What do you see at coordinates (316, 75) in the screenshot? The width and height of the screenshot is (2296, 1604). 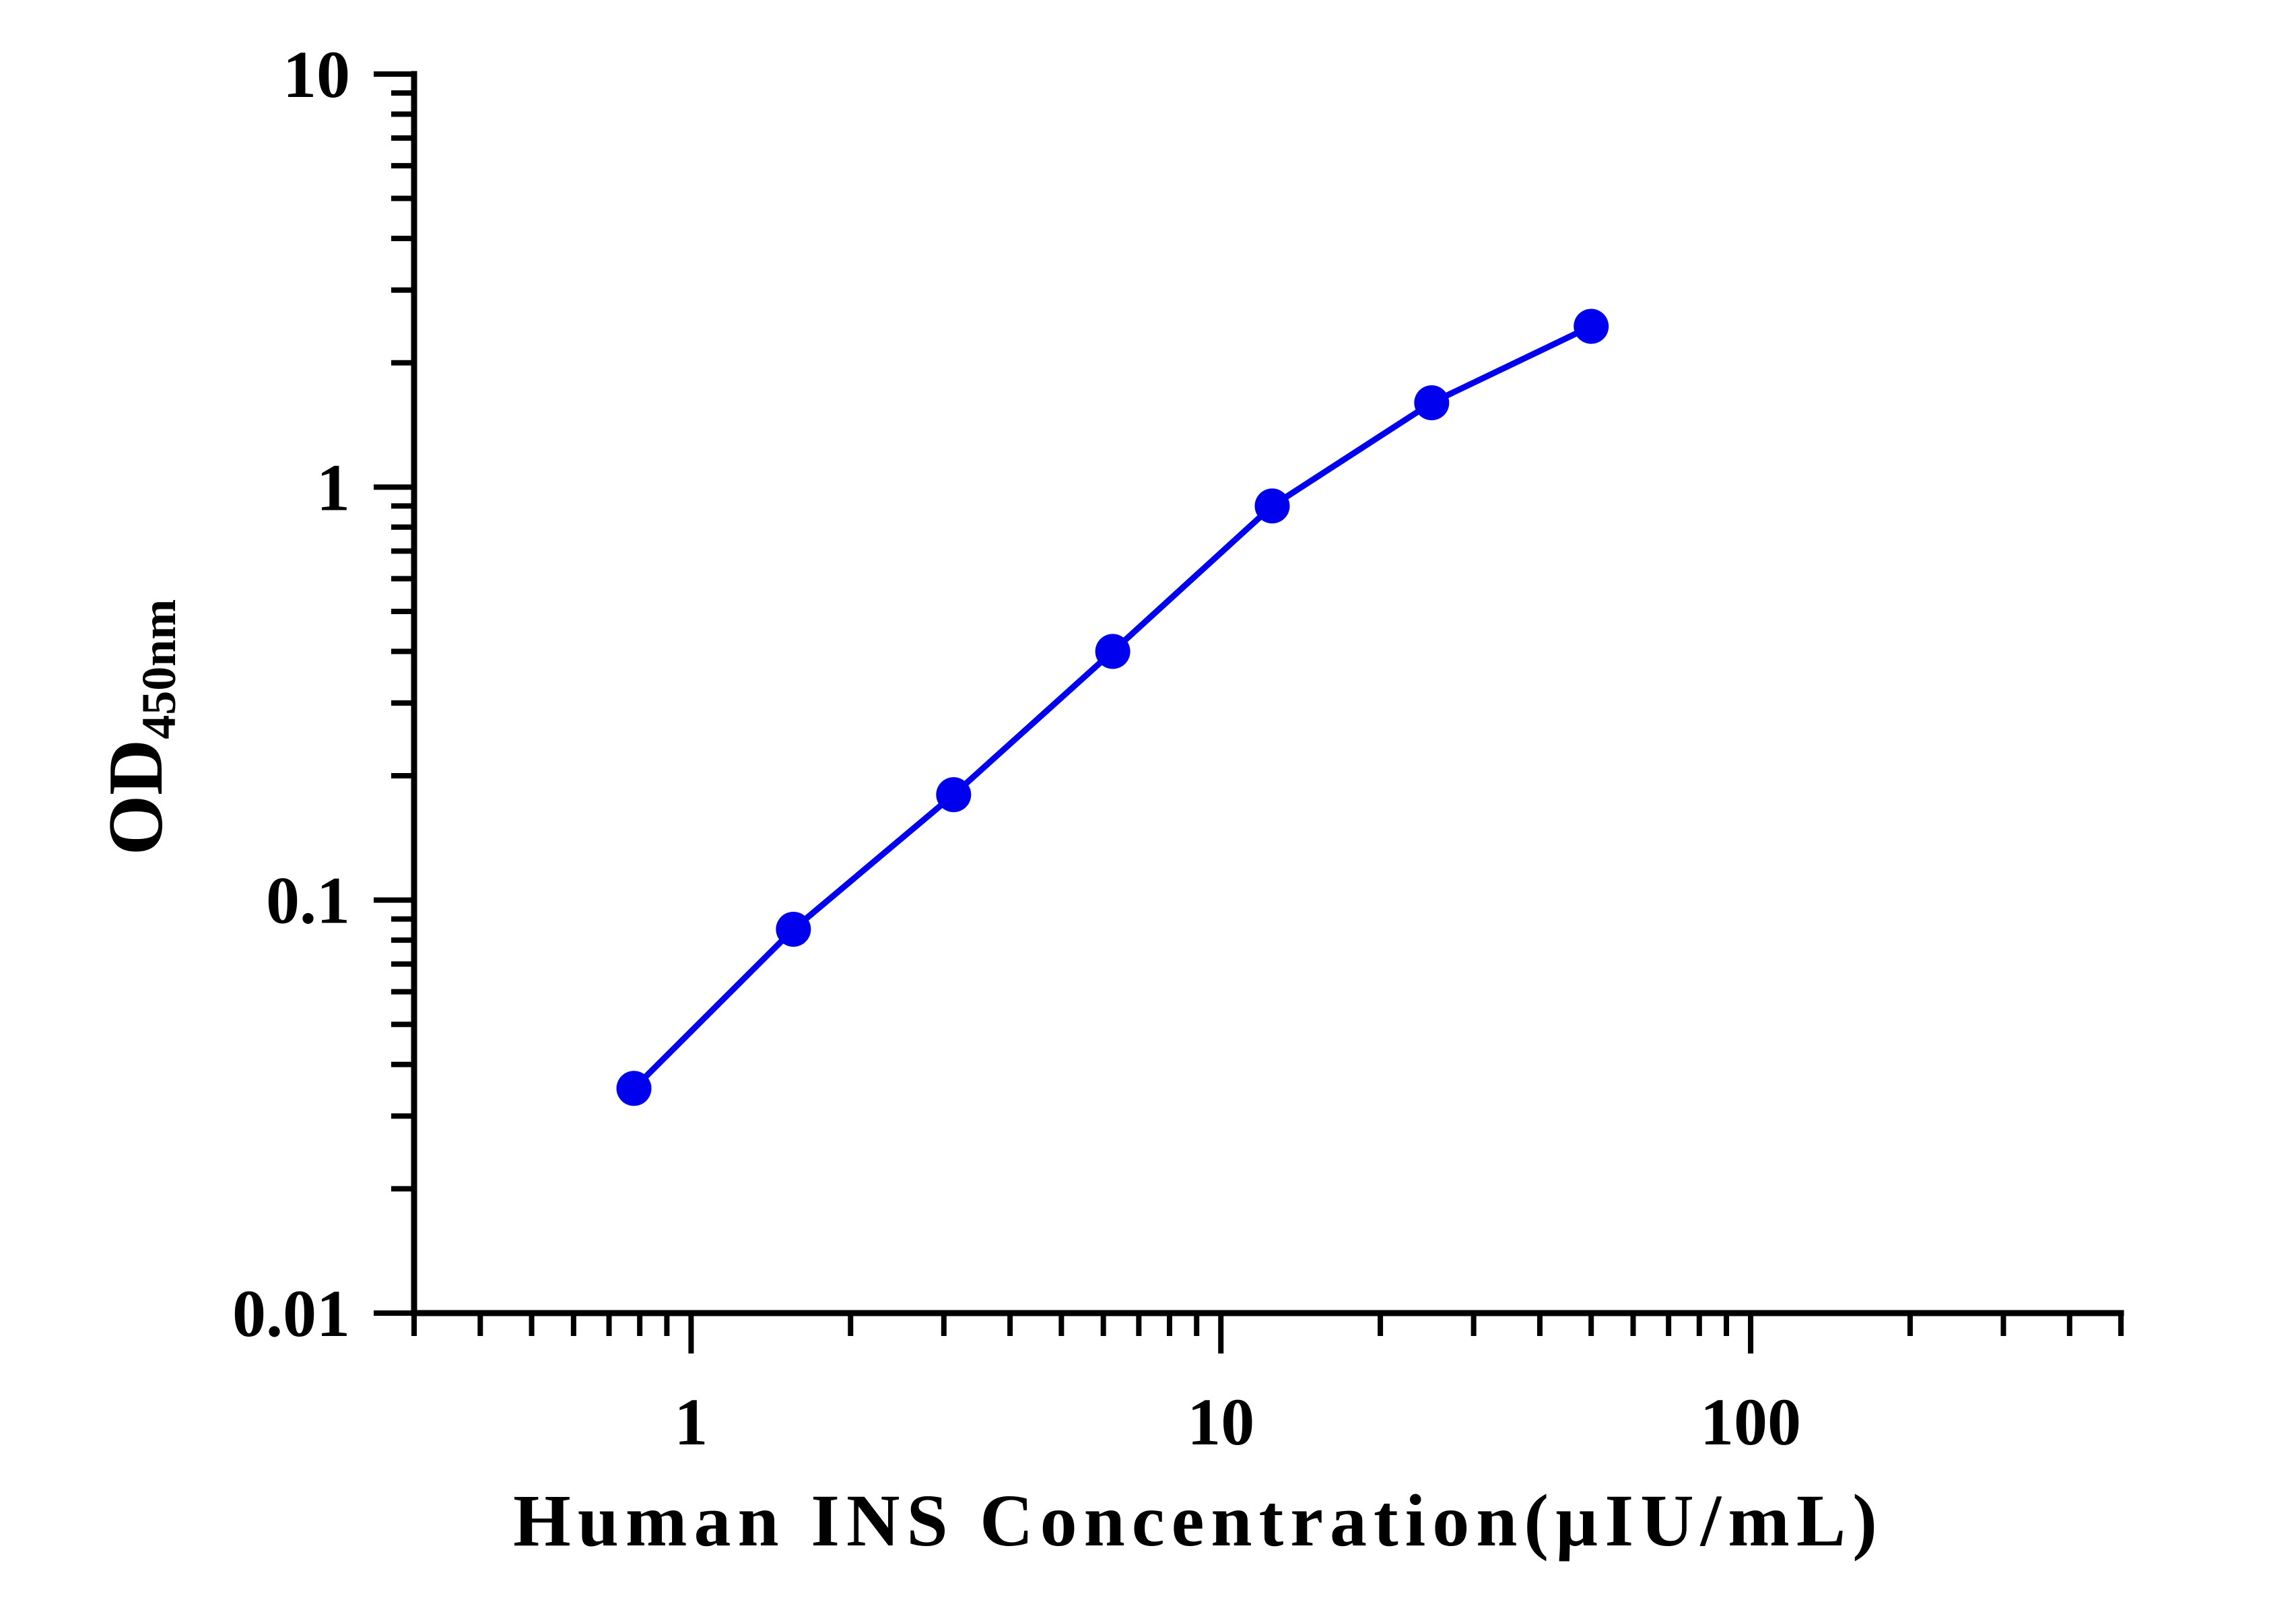 I see `y-tick-label: 10` at bounding box center [316, 75].